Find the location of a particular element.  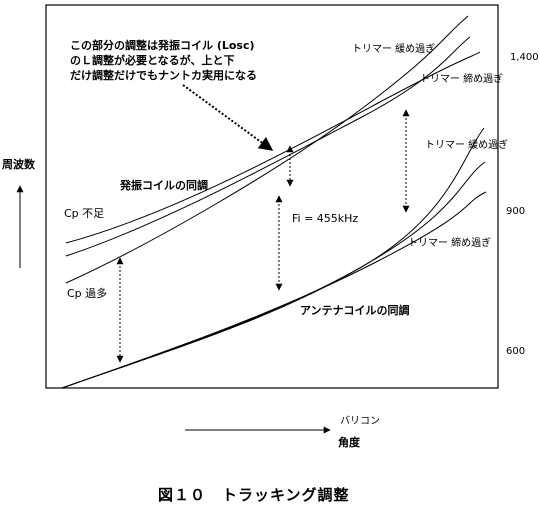

label-cp-short: Cp 不足 is located at coordinates (84, 213).